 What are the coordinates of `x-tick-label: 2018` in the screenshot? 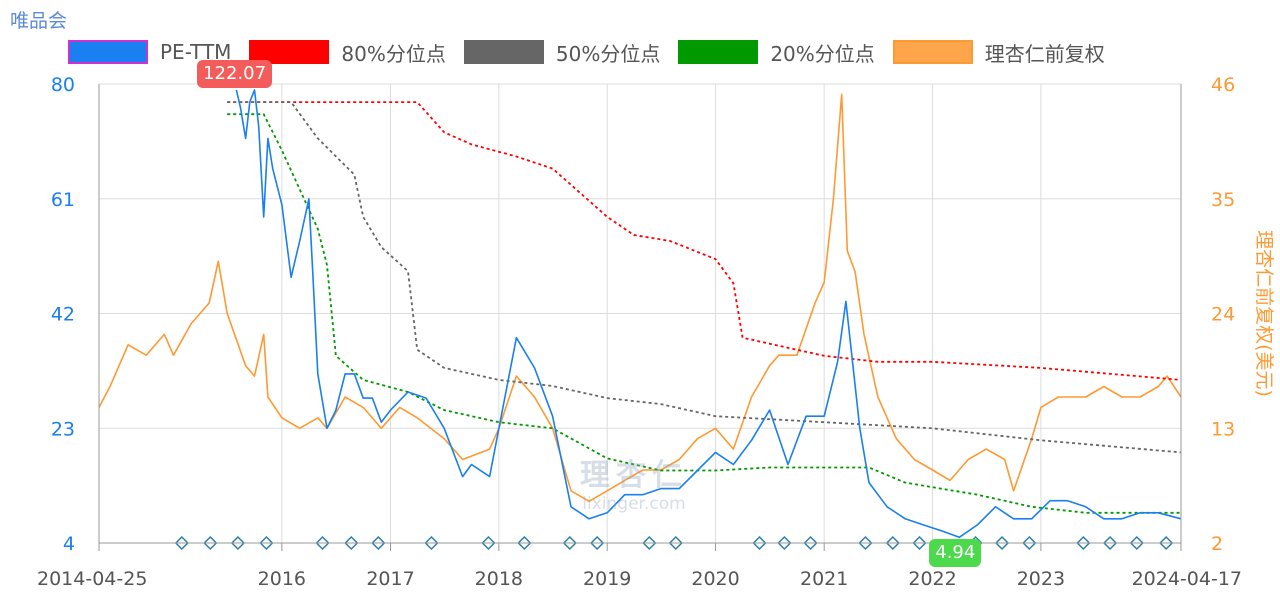 It's located at (499, 579).